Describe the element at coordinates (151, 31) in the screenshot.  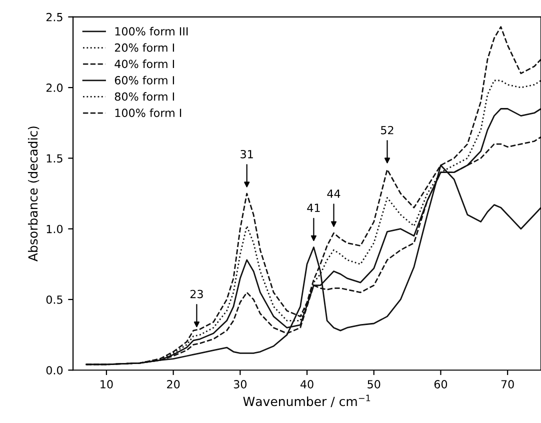
I see `legend-label: 100% form III` at that location.